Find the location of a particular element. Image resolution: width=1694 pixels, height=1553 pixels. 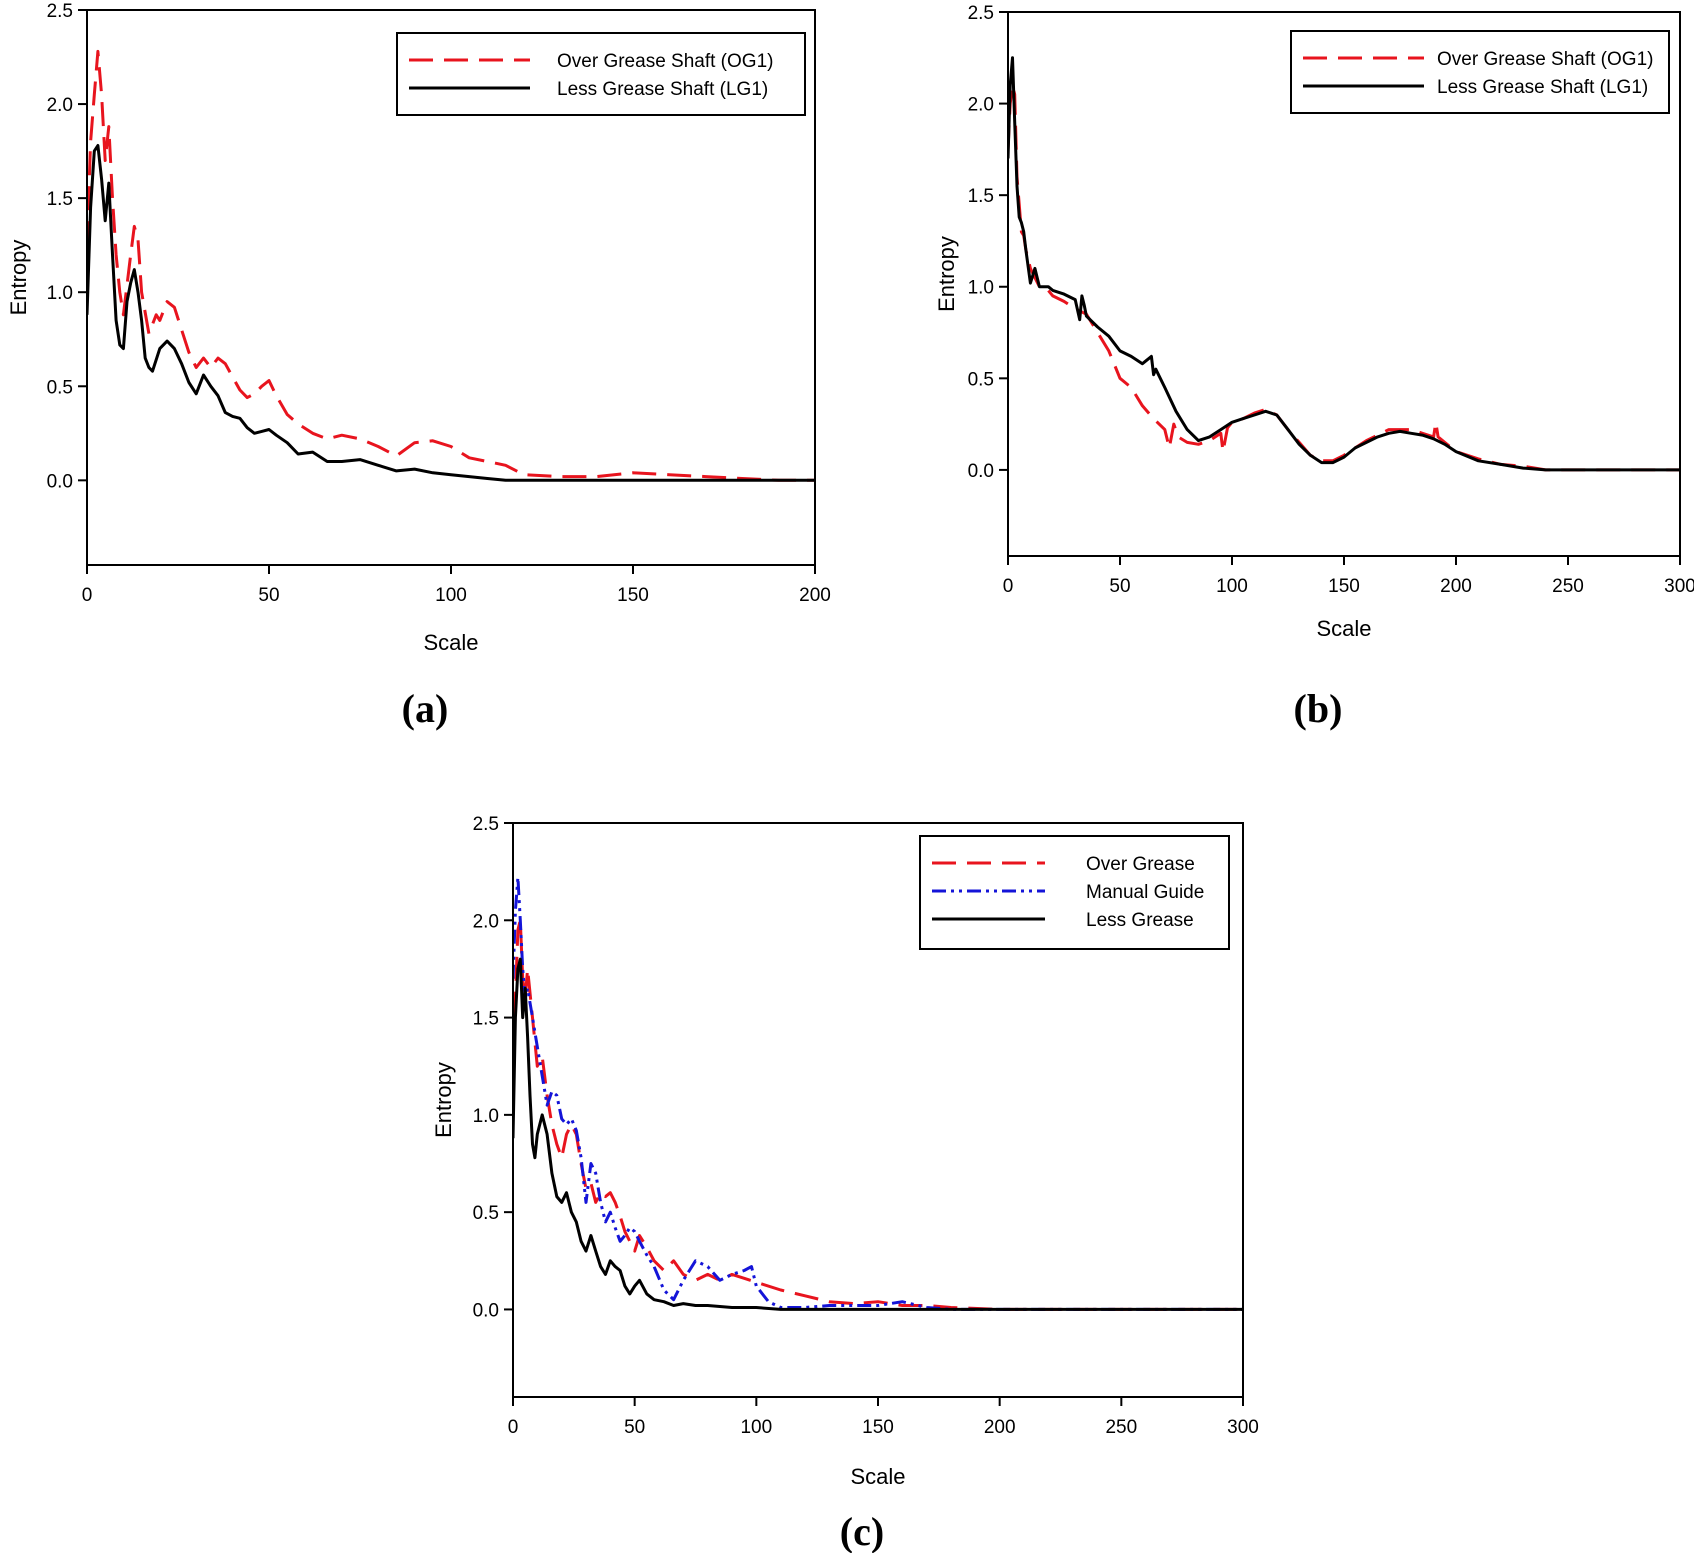

legend-label-a-0: Over Grease Shaft (OG1) is located at coordinates (665, 61).